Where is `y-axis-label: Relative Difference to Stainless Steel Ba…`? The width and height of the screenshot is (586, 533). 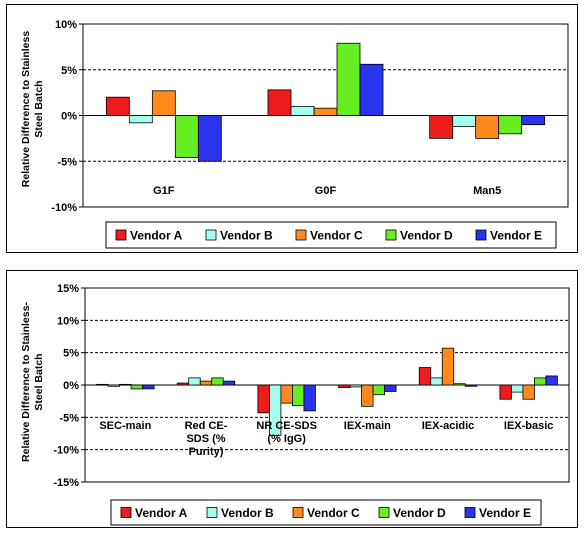 y-axis-label: Relative Difference to Stainless Steel Ba… is located at coordinates (32, 109).